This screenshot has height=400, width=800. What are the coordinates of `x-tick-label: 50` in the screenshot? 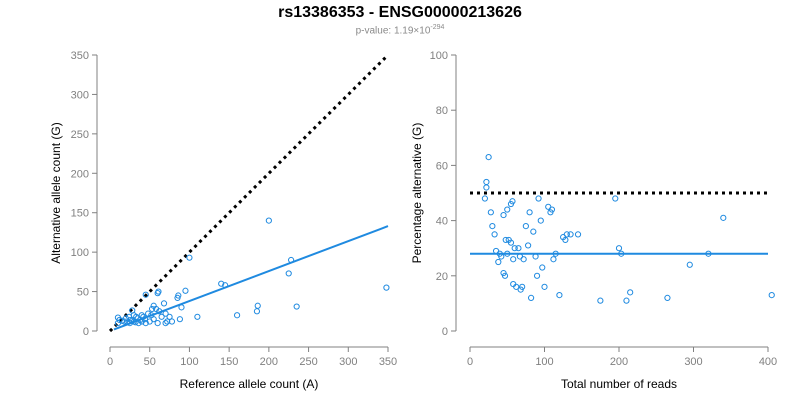 It's located at (150, 362).